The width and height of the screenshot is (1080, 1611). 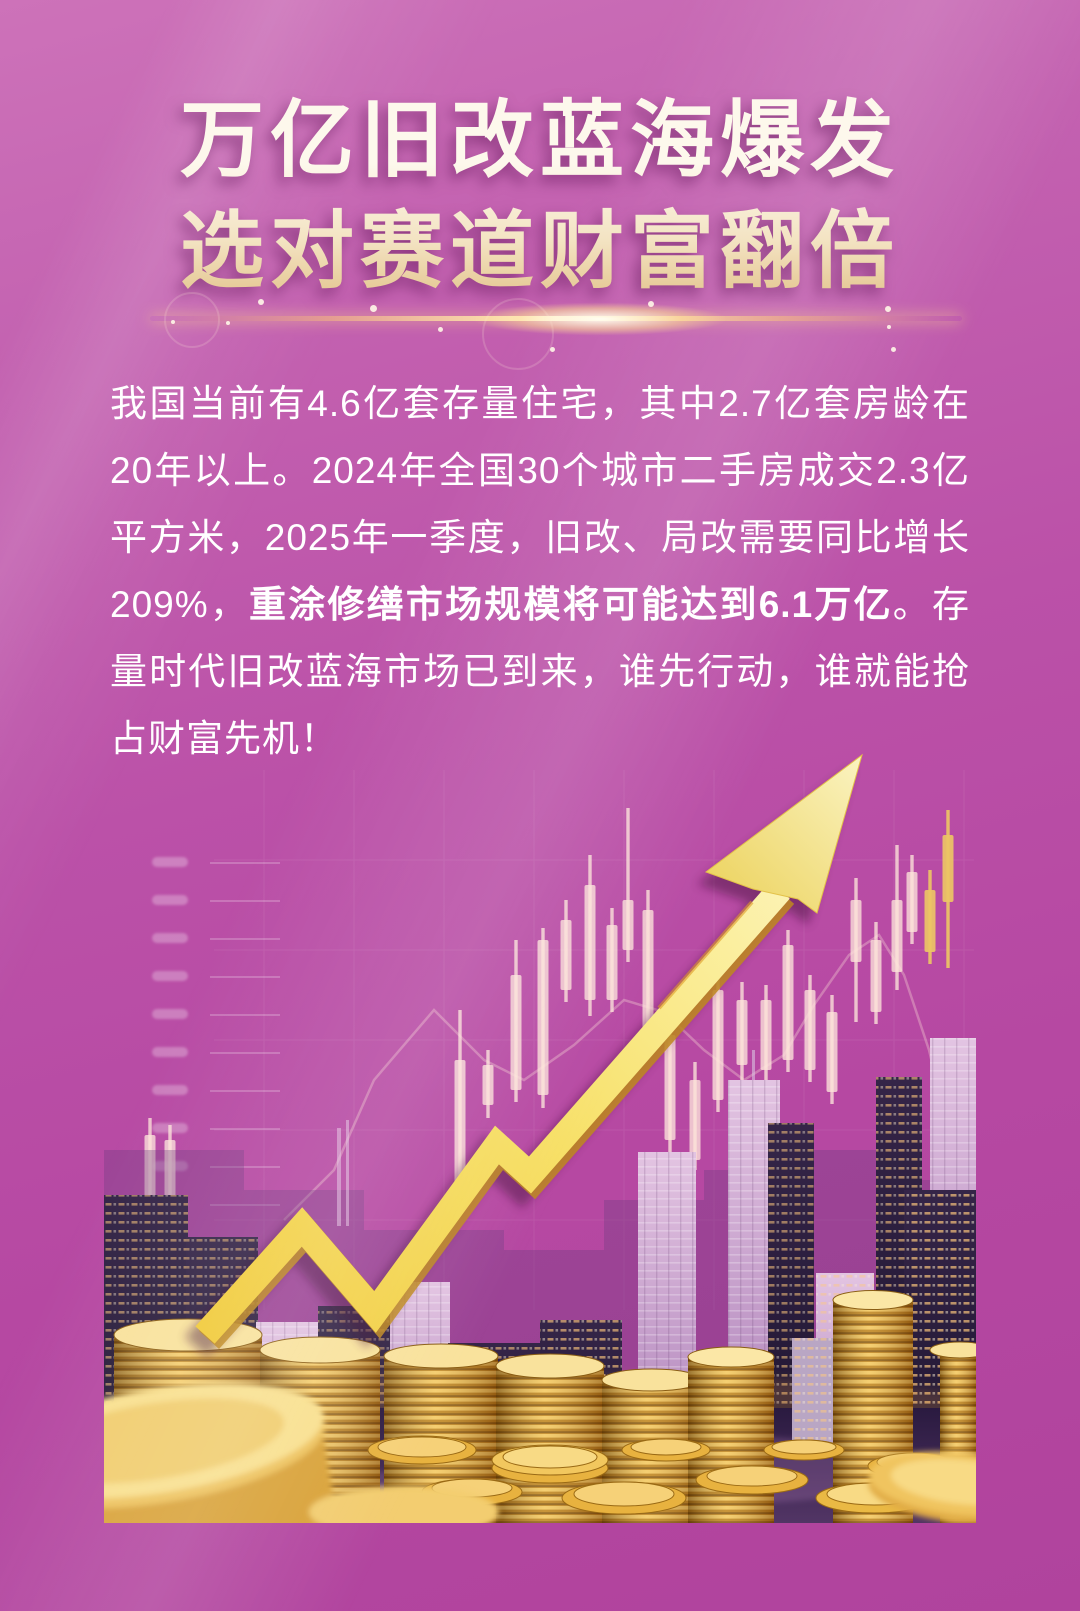 What do you see at coordinates (216, 1033) in the screenshot?
I see `chart-axis` at bounding box center [216, 1033].